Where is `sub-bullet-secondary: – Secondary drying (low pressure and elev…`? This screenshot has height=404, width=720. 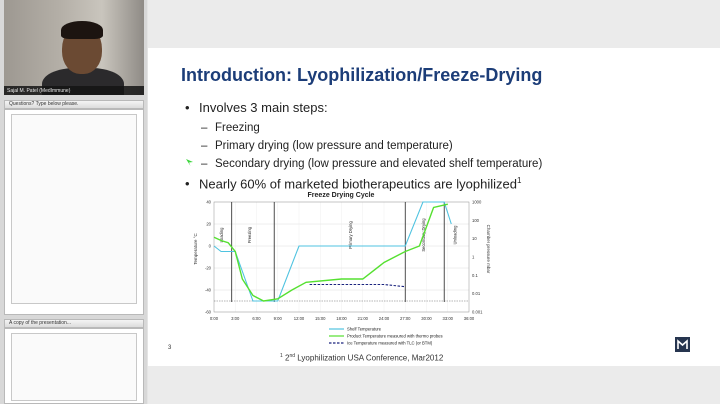
sub-bullet-secondary: – Secondary drying (low pressure and elev… is located at coordinates (372, 164).